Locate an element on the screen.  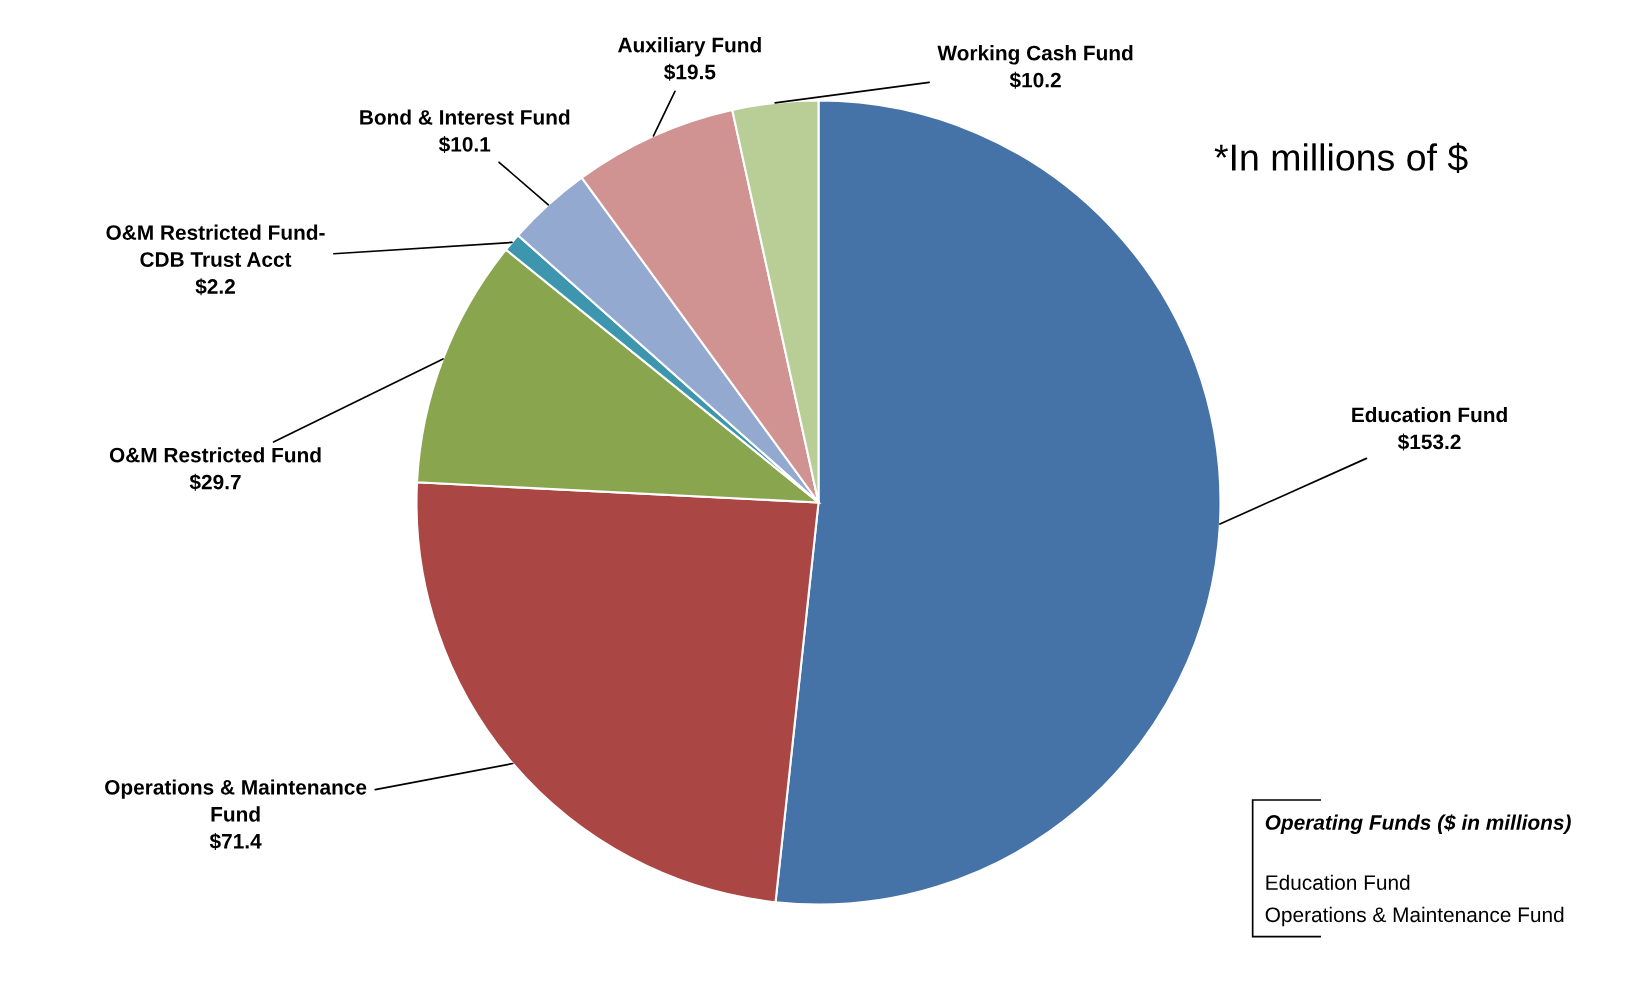
data-label: $10.2 is located at coordinates (1035, 80).